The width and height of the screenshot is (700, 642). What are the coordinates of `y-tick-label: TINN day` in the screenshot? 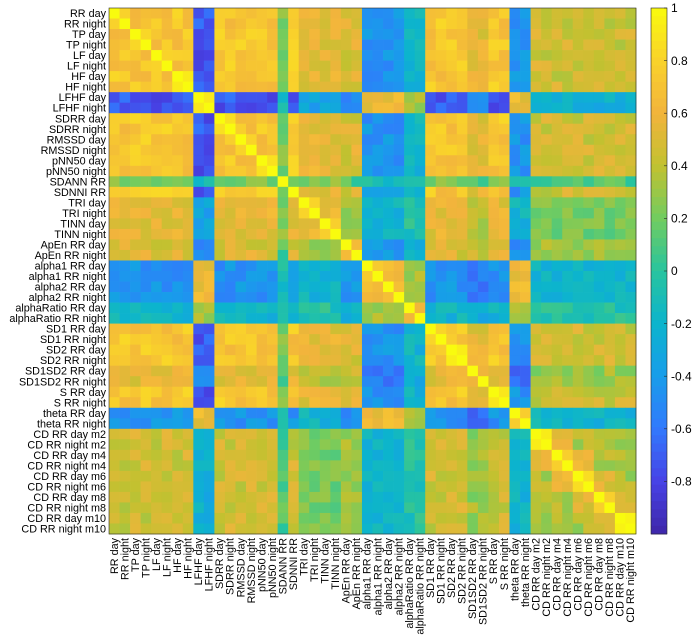 It's located at (83, 224).